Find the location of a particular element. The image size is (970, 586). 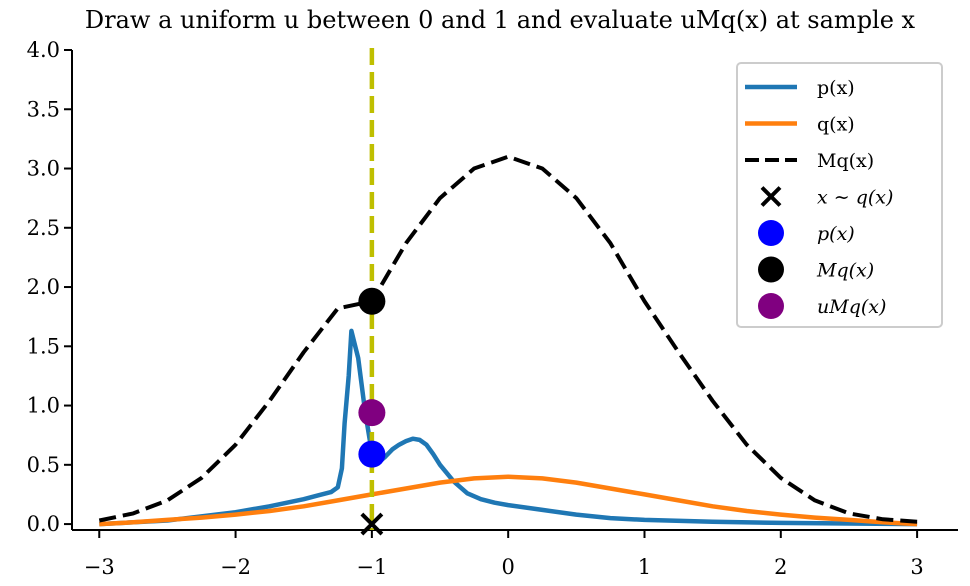

x-tick-label: 1 is located at coordinates (644, 567).